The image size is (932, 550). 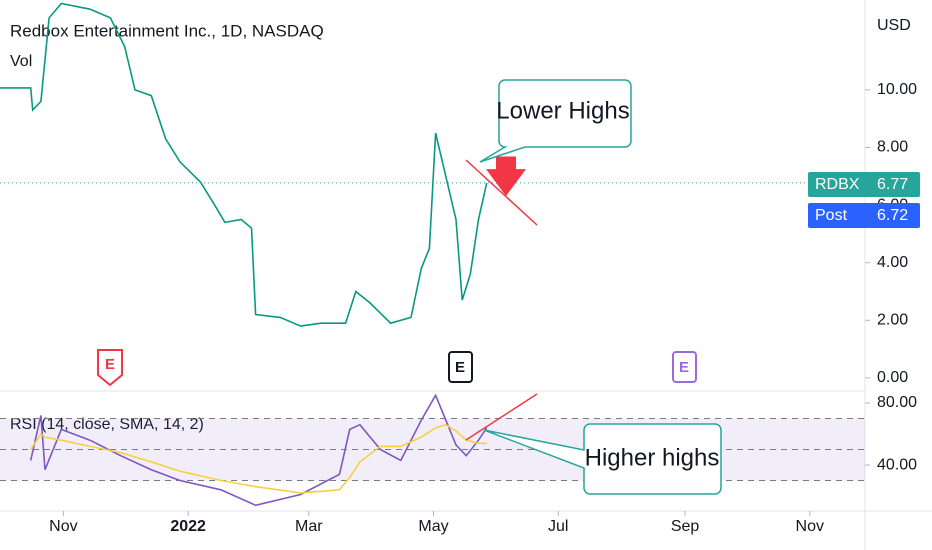 What do you see at coordinates (433, 526) in the screenshot?
I see `x-tick-label: May` at bounding box center [433, 526].